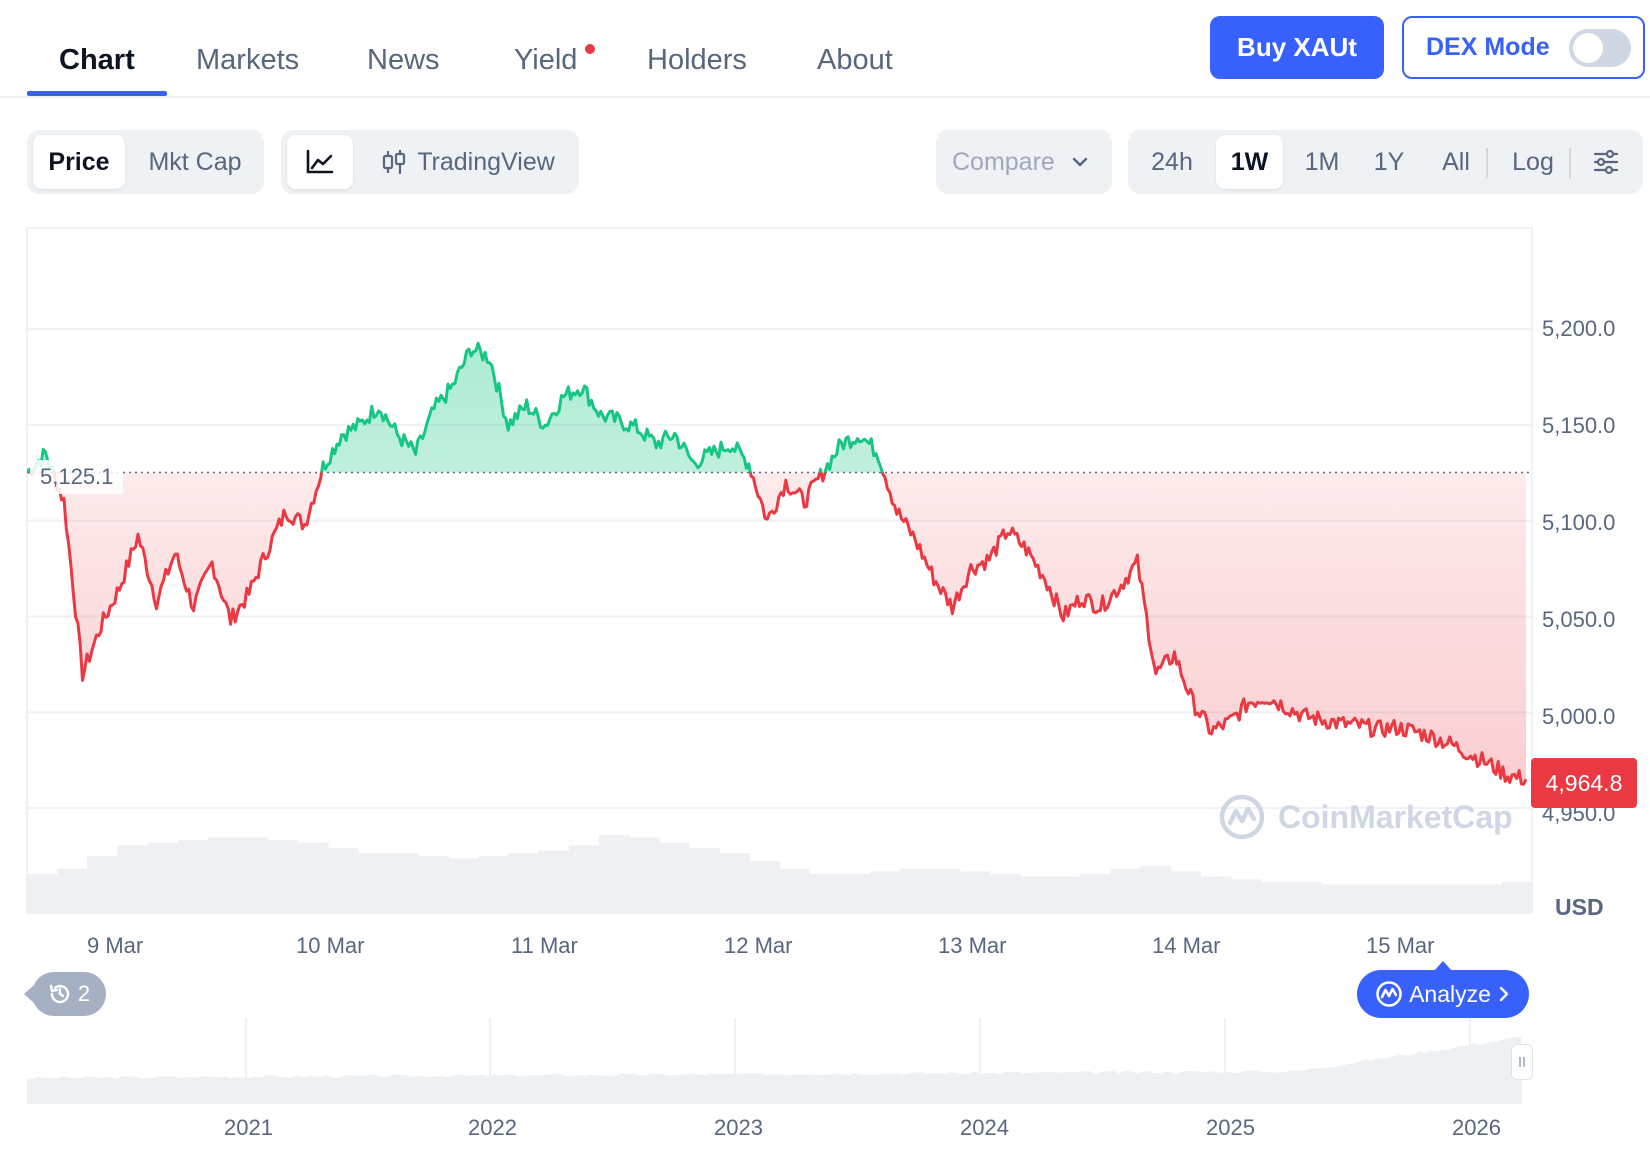 The image size is (1650, 1158). I want to click on price-button: Price, so click(79, 162).